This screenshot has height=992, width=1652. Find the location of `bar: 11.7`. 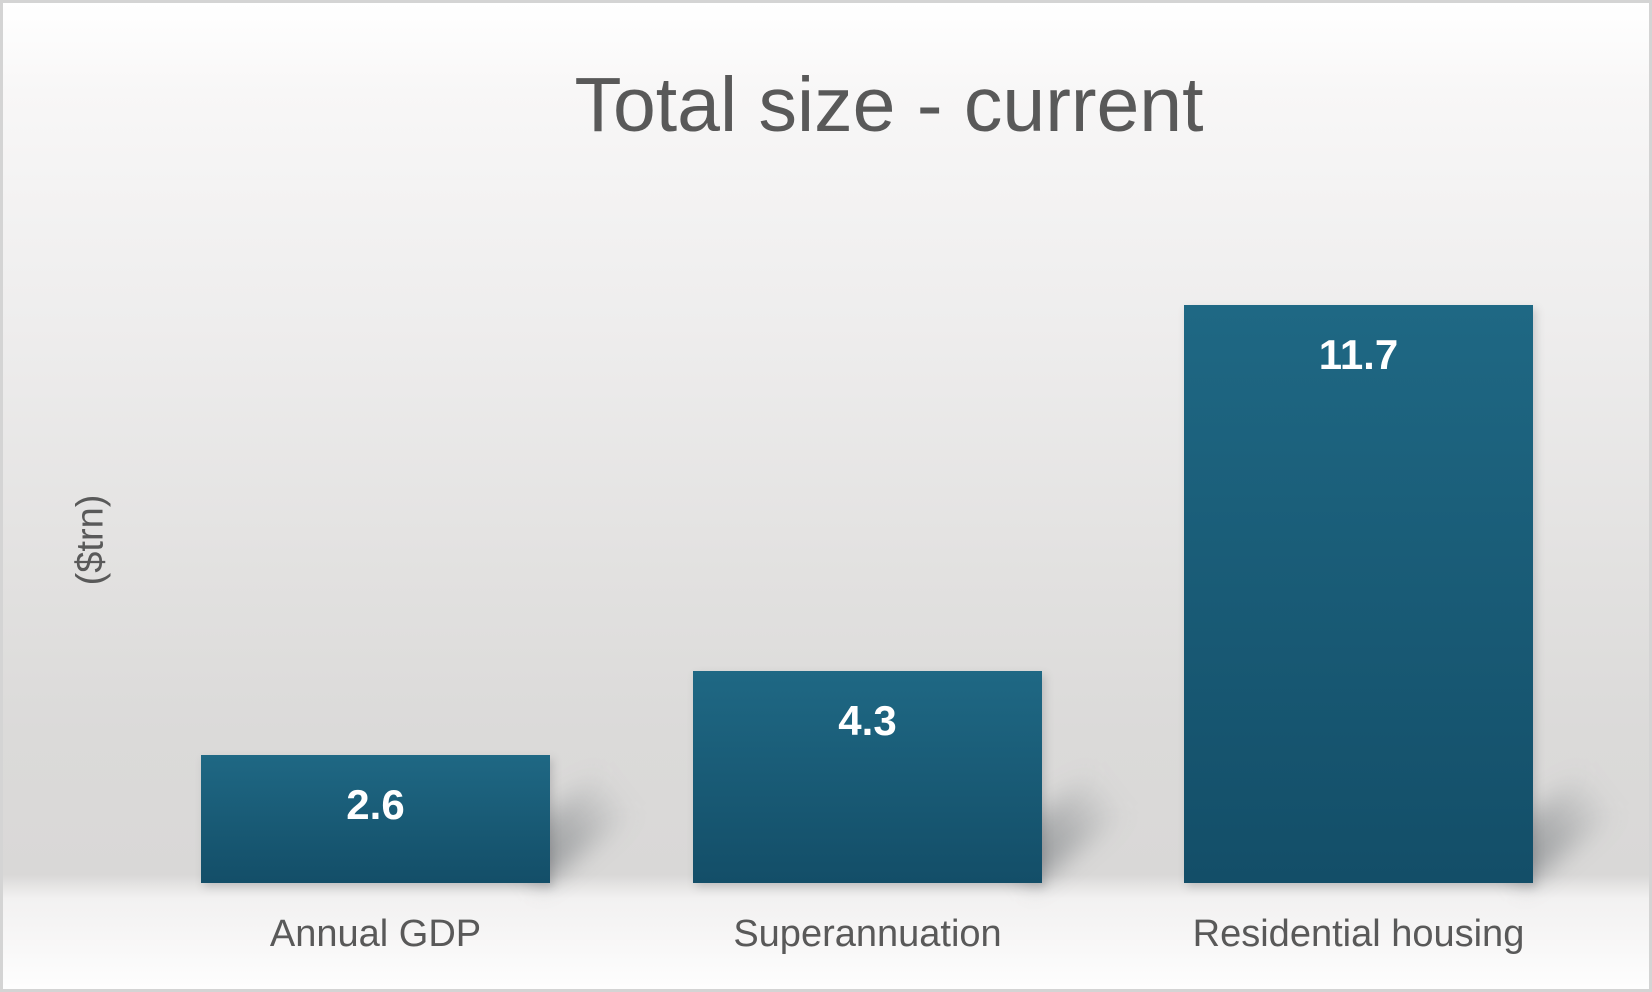

bar: 11.7 is located at coordinates (1358, 594).